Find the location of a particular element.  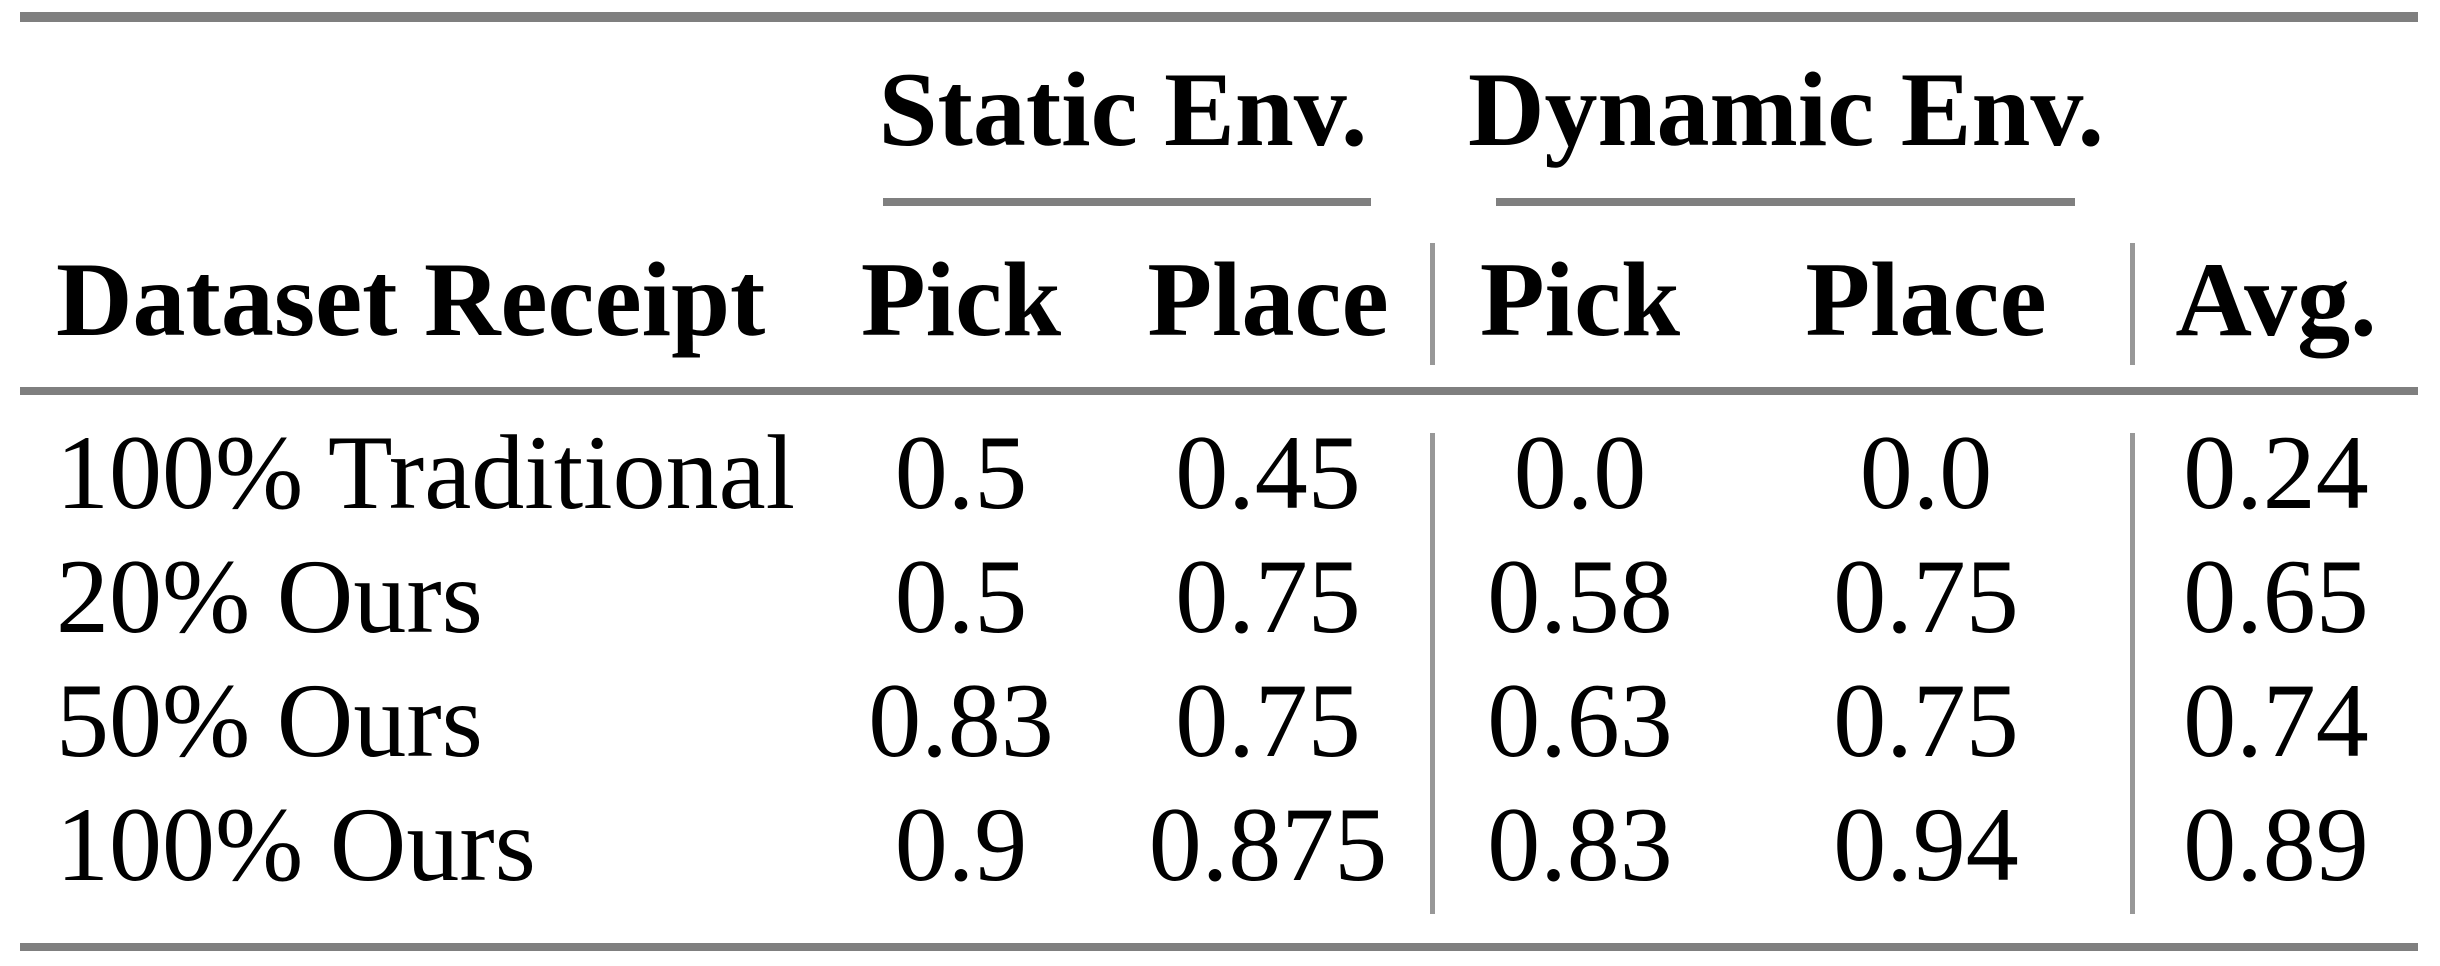

vertical-divider-static-dynamic-body is located at coordinates (1432, 673).